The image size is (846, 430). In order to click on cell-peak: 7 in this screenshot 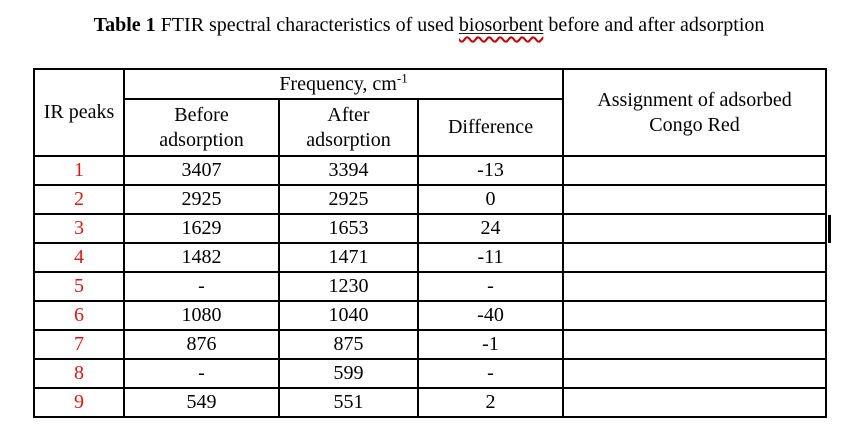, I will do `click(79, 344)`.